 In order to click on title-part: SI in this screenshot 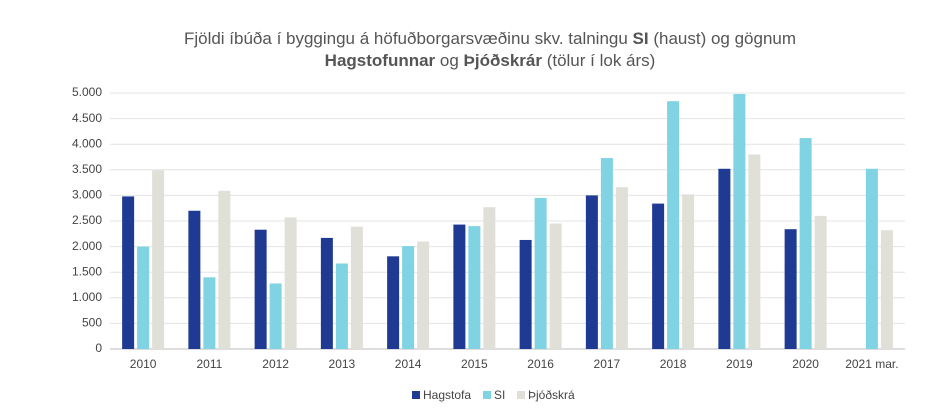, I will do `click(641, 38)`.